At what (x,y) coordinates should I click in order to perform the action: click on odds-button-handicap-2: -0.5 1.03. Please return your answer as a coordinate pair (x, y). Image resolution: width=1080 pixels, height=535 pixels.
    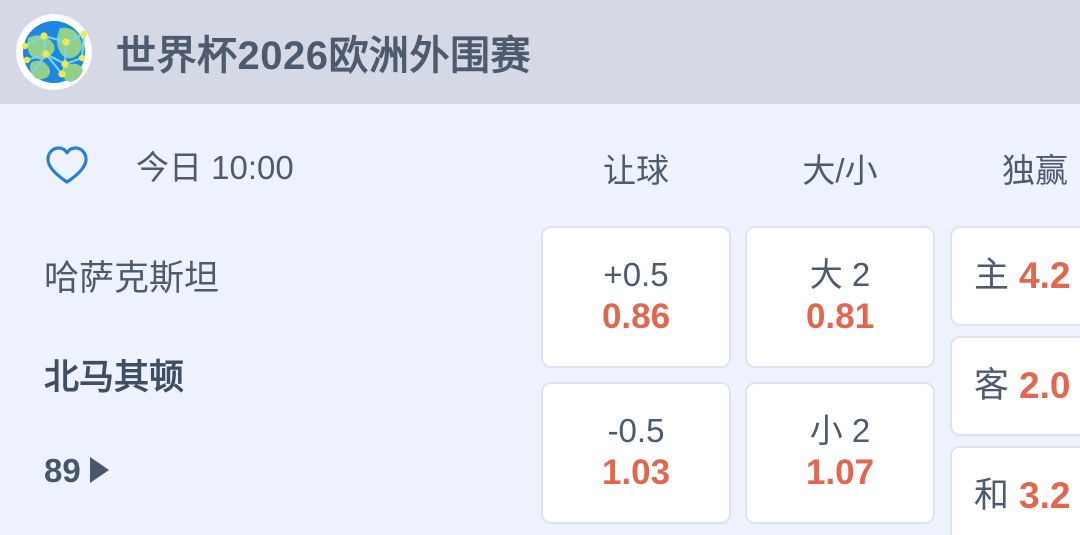
    Looking at the image, I should click on (636, 453).